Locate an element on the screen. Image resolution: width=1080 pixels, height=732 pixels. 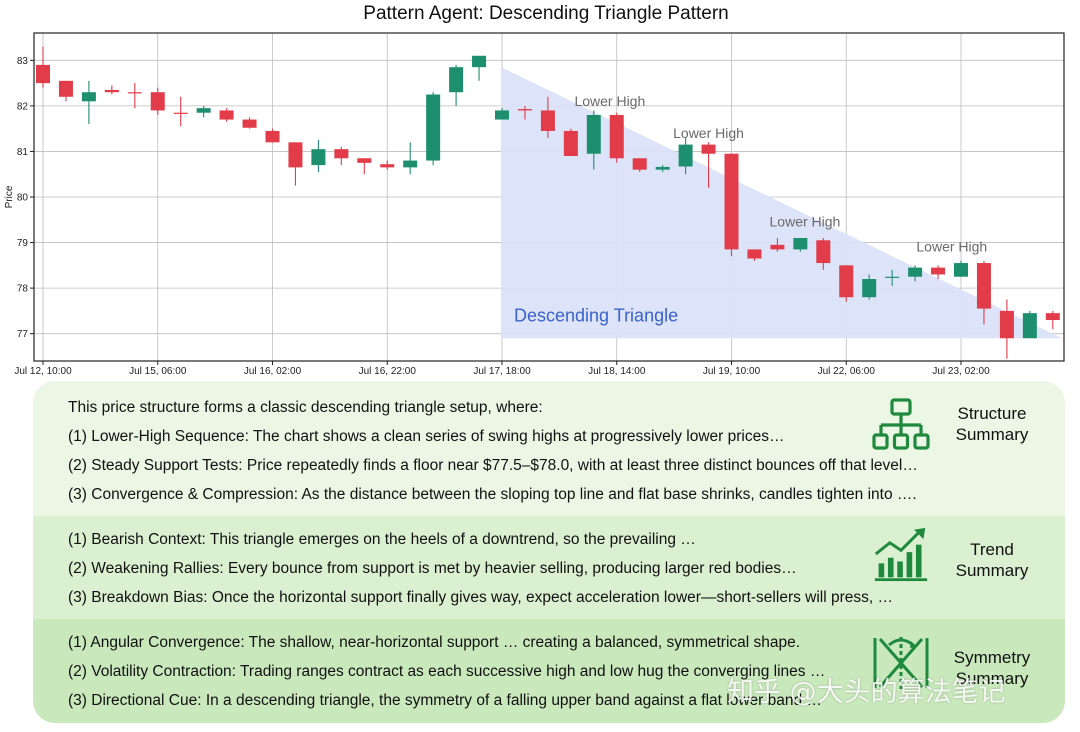
annotations: Lower High Lower High Lower High Lower High is located at coordinates (780, 174).